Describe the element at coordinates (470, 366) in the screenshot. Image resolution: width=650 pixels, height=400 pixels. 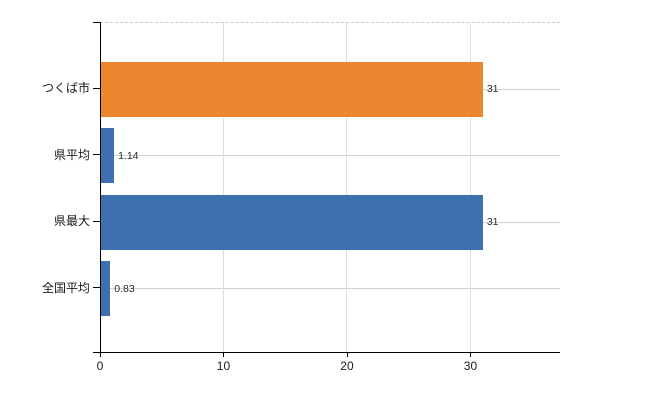
I see `x-tick-label: 30` at that location.